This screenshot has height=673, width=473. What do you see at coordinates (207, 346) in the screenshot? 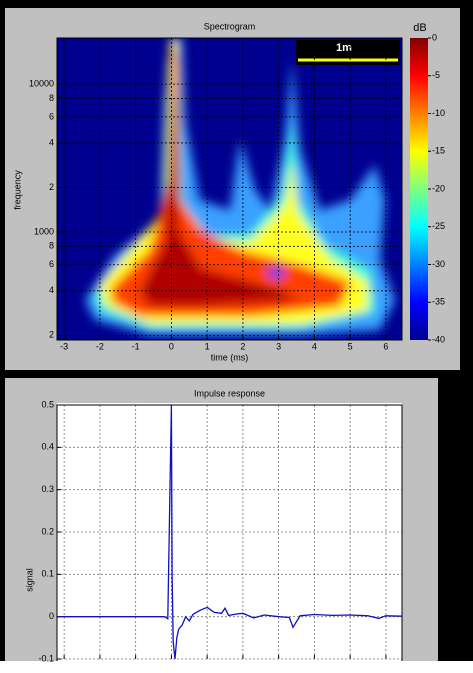
I see `x-tick-label: 1` at bounding box center [207, 346].